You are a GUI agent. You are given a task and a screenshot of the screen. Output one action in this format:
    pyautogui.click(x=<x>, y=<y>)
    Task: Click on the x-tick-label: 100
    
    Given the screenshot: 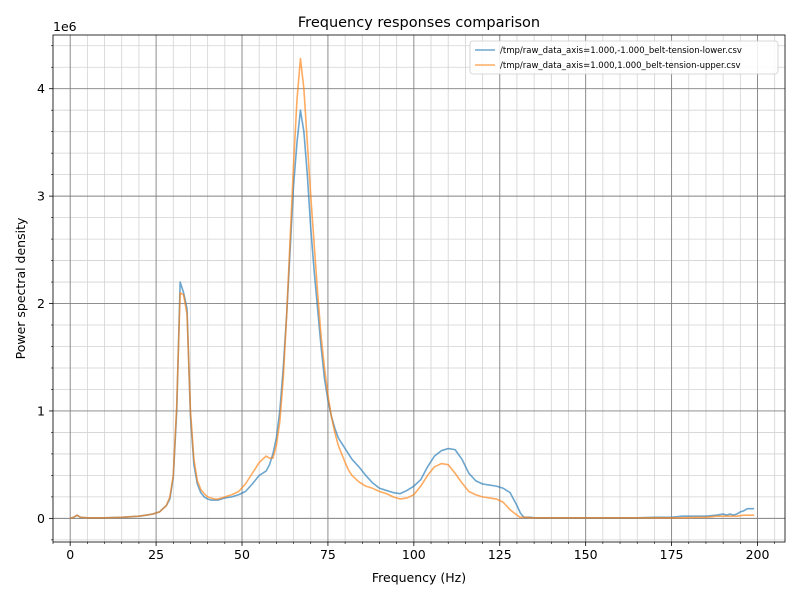 What is the action you would take?
    pyautogui.click(x=414, y=554)
    